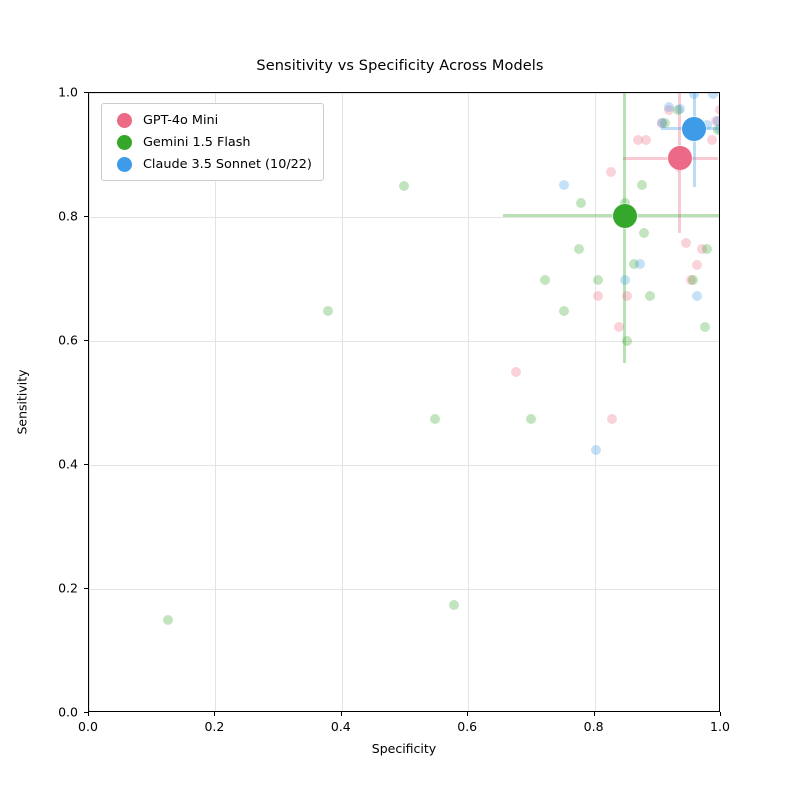  I want to click on legend-item: GPT-4o Mini, so click(211, 120).